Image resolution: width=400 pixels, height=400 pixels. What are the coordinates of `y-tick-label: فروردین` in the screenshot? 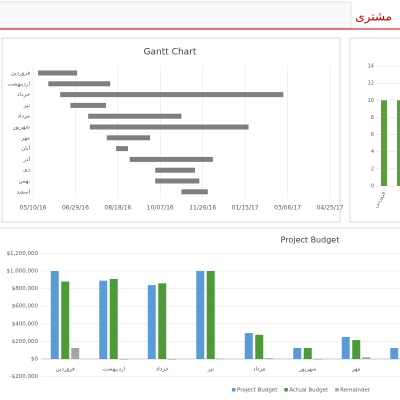 It's located at (21, 74).